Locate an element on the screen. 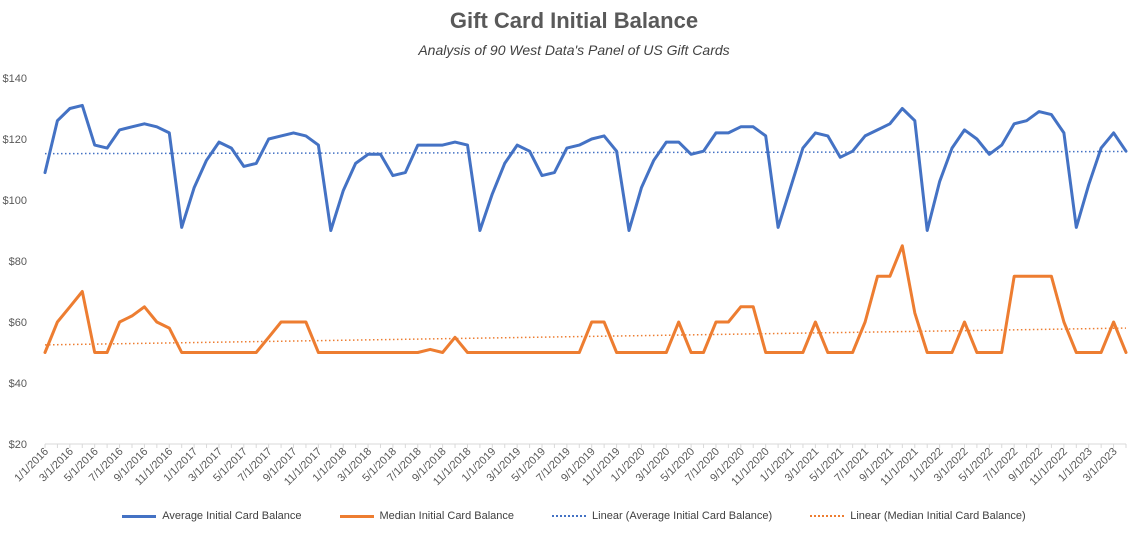 Image resolution: width=1148 pixels, height=534 pixels. chart-title: Gift Card Initial Balance is located at coordinates (574, 20).